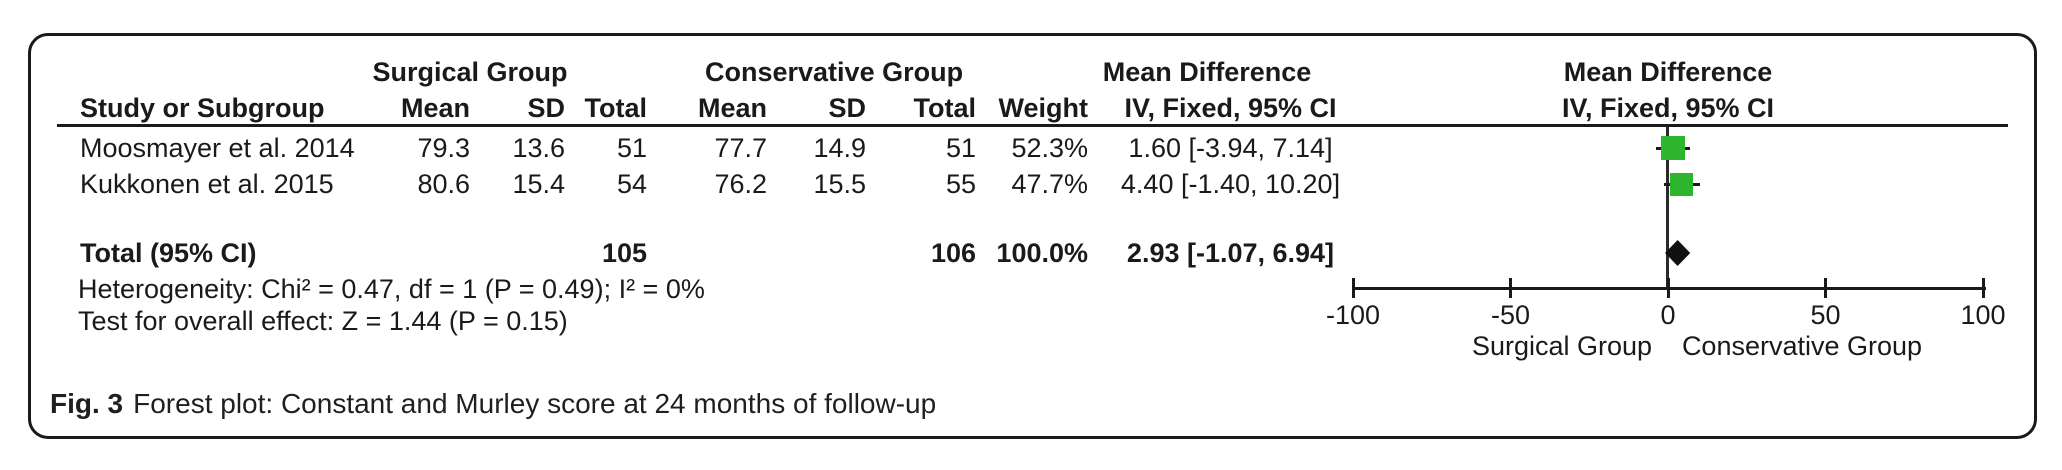  Describe the element at coordinates (834, 72) in the screenshot. I see `conservative-group-header: Conservative Group` at that location.